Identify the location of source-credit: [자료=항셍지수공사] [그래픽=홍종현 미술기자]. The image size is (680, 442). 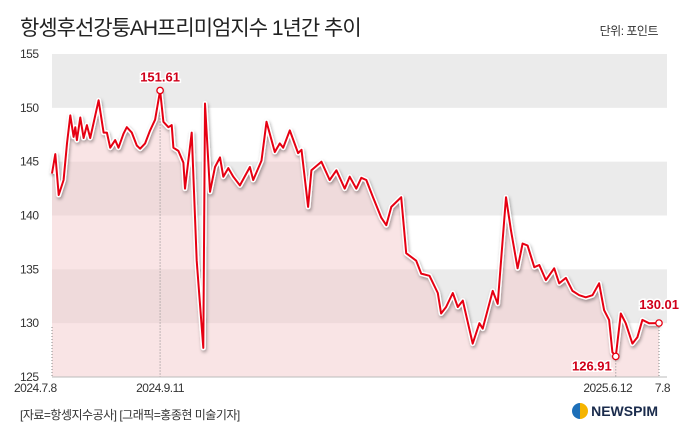
(130, 415).